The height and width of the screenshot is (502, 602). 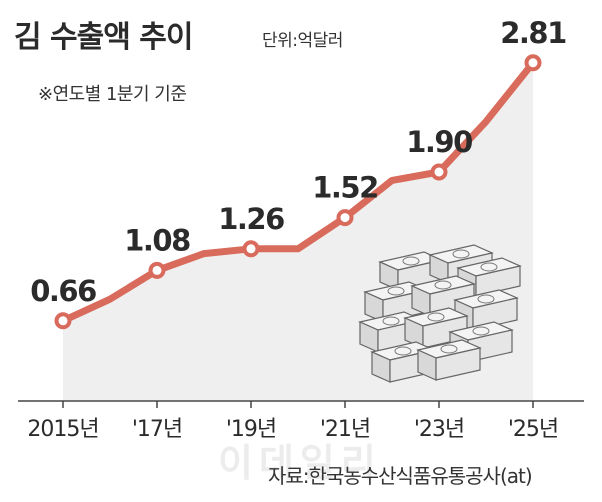 I want to click on x-tick-label: 2015년, so click(x=62, y=429).